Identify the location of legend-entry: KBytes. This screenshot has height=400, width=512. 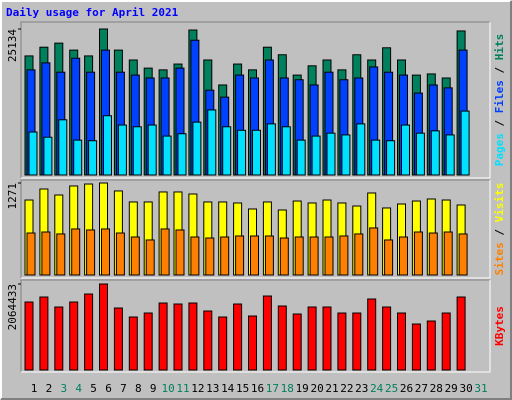
(499, 326).